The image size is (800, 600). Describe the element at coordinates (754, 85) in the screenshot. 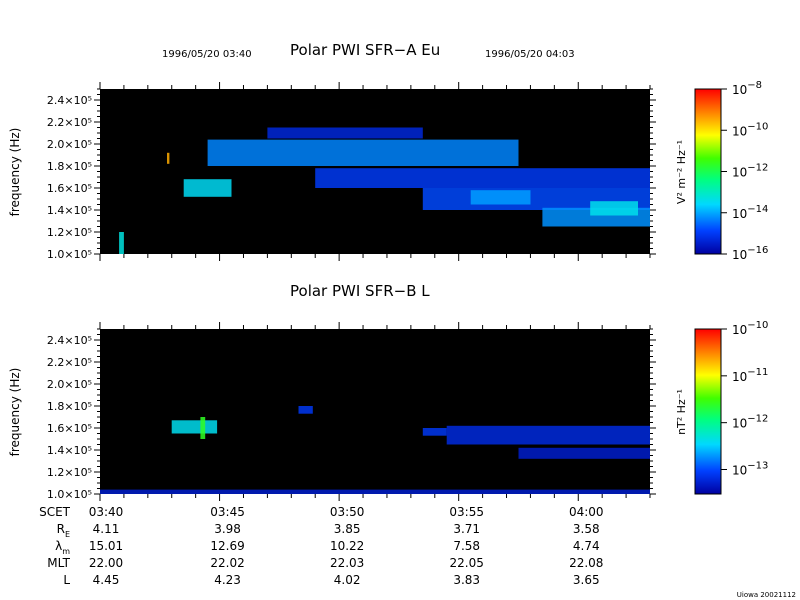

I see `colorbar-tick-exponent: −8` at that location.